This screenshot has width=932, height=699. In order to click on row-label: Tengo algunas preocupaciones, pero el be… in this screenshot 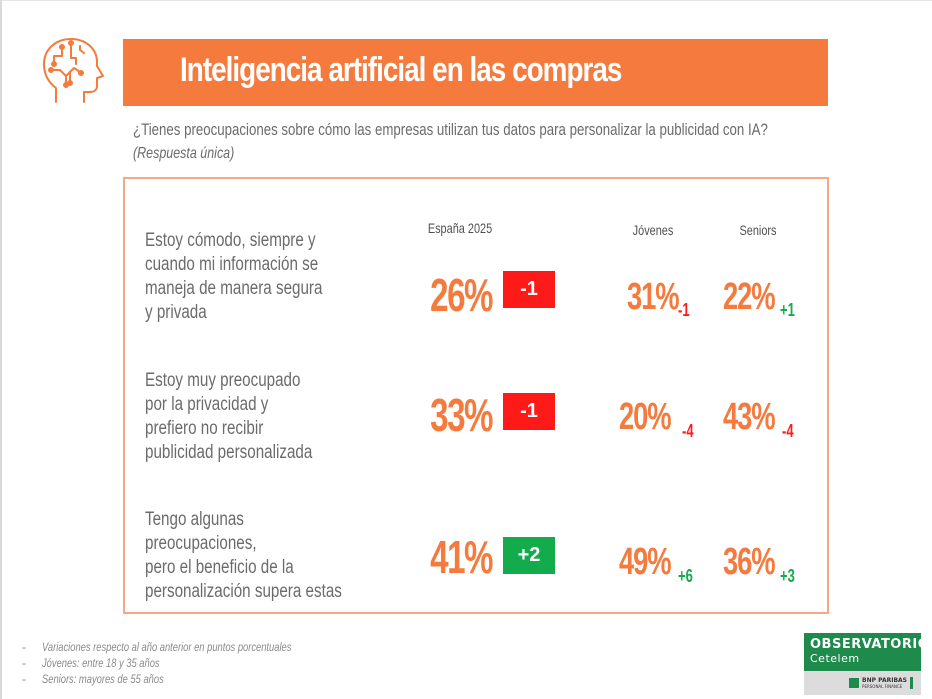, I will do `click(249, 556)`.